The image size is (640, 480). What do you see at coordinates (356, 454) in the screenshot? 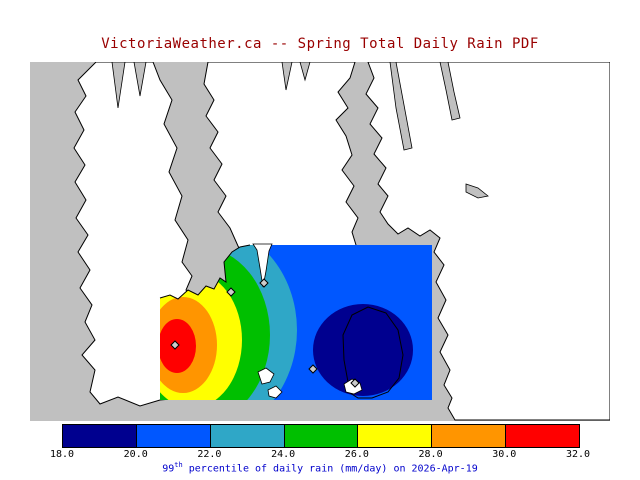
I see `colorbar-tick-label: 26.0` at bounding box center [356, 454].